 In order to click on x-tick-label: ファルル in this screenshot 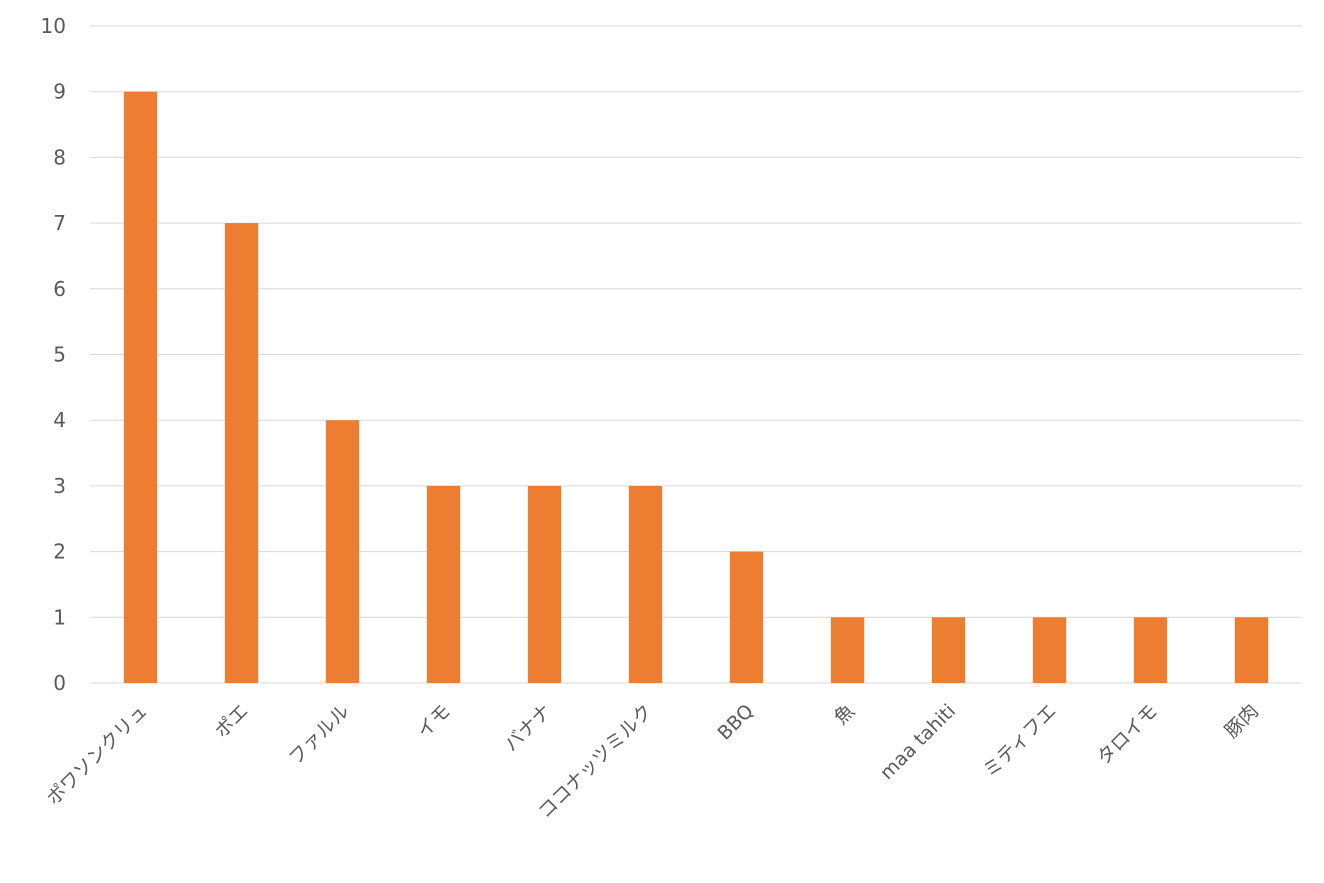, I will do `click(319, 734)`.